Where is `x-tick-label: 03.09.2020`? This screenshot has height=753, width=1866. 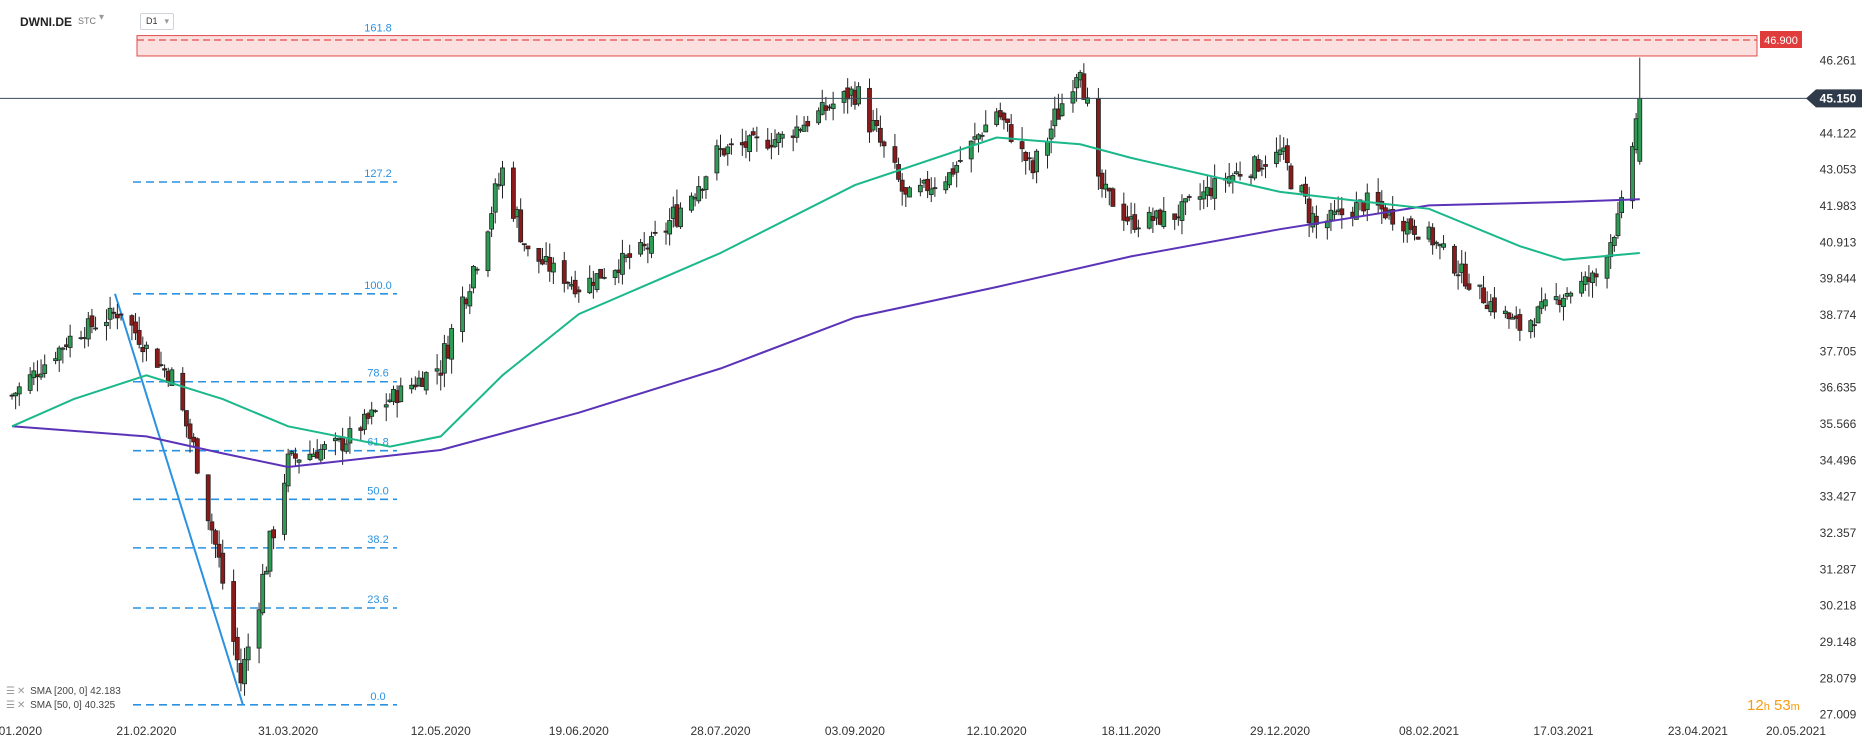 x-tick-label: 03.09.2020 is located at coordinates (855, 731).